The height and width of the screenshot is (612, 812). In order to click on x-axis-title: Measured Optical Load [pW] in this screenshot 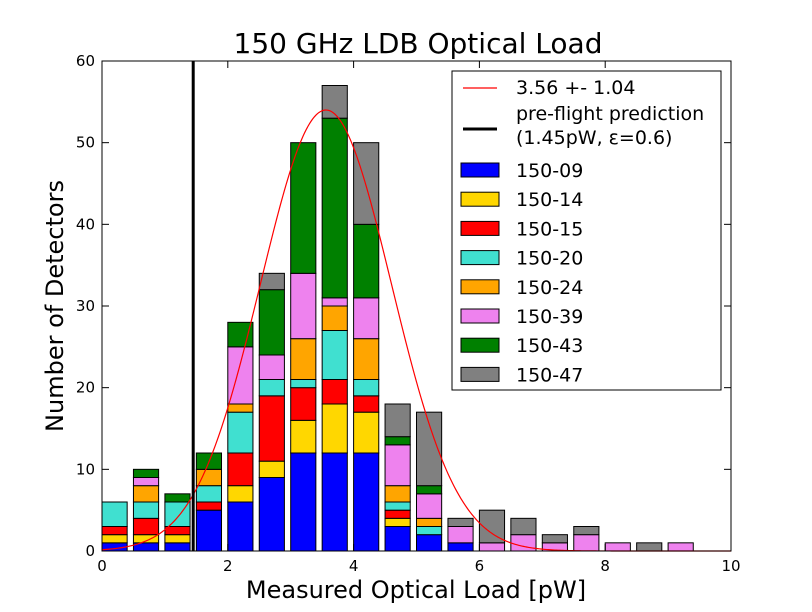, I will do `click(416, 590)`.